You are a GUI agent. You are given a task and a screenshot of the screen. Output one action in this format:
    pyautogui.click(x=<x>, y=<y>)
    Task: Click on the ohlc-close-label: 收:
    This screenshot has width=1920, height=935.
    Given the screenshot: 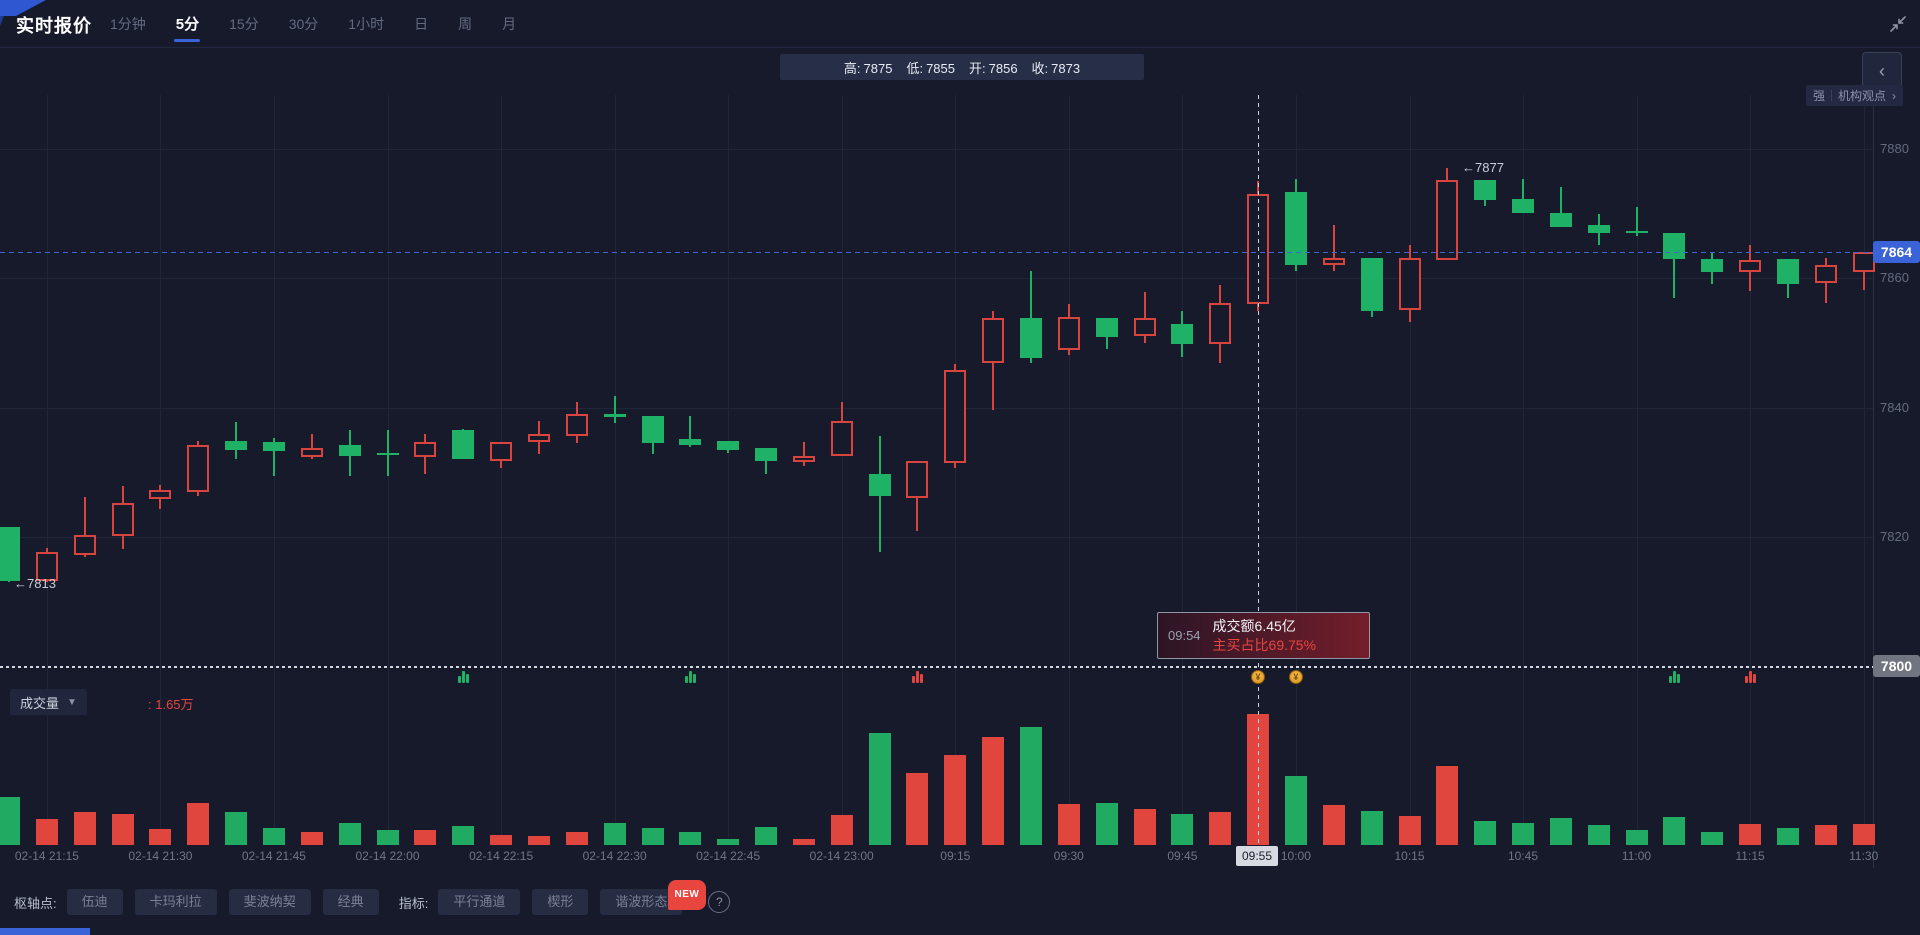 What is the action you would take?
    pyautogui.click(x=1040, y=68)
    